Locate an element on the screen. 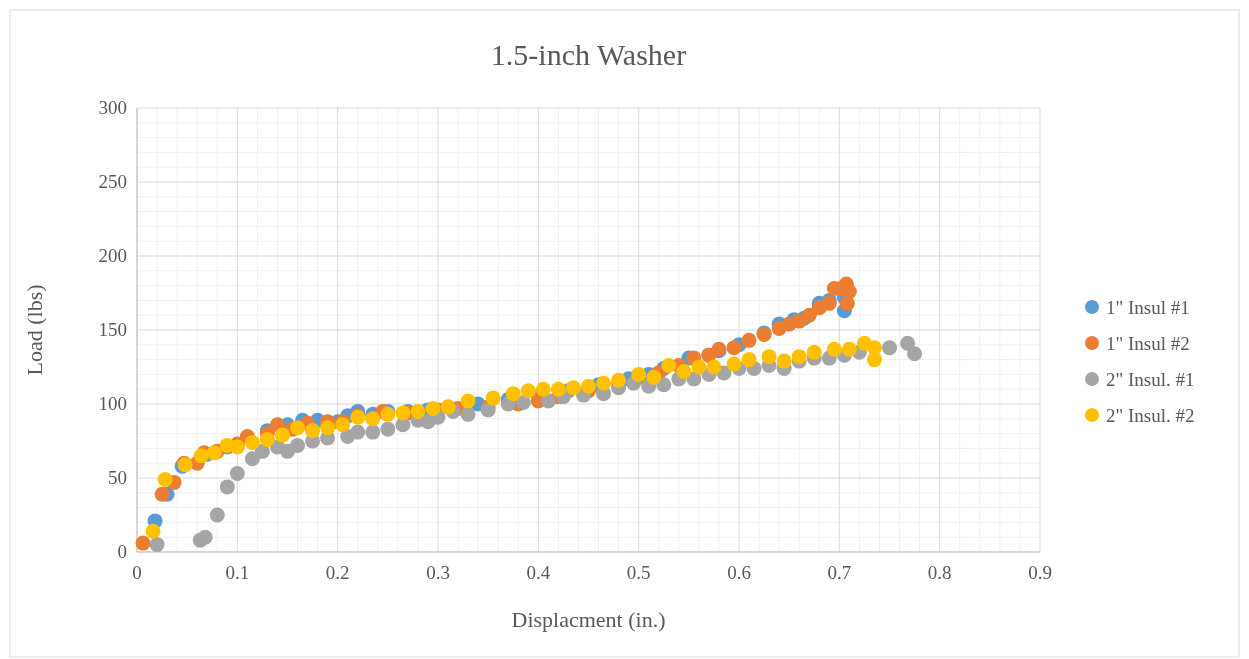 The width and height of the screenshot is (1249, 659). legend-label: 1" Insul #1 is located at coordinates (1148, 307).